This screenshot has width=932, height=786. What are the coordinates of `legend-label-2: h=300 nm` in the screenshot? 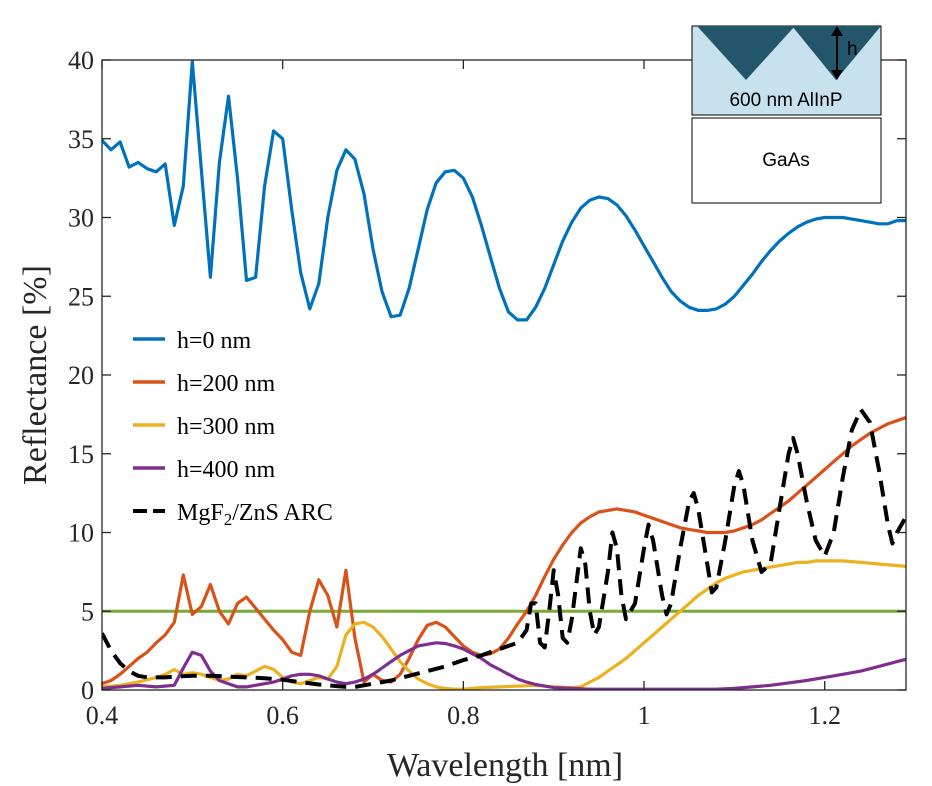 It's located at (226, 427).